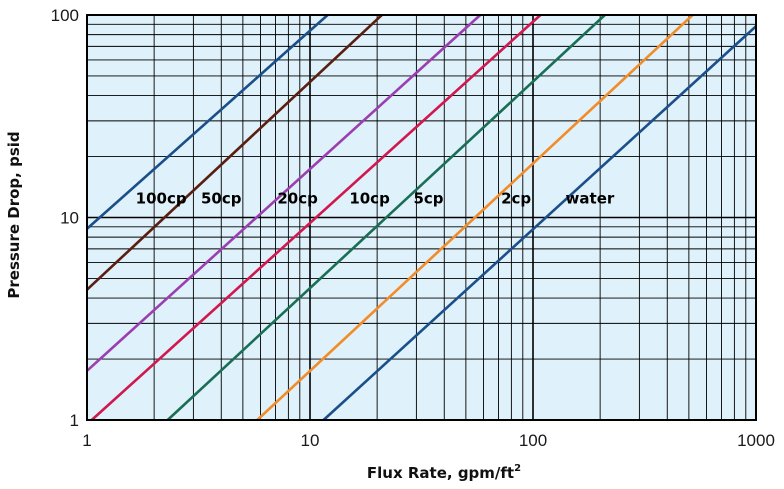  What do you see at coordinates (533, 440) in the screenshot?
I see `x-tick-label: 100` at bounding box center [533, 440].